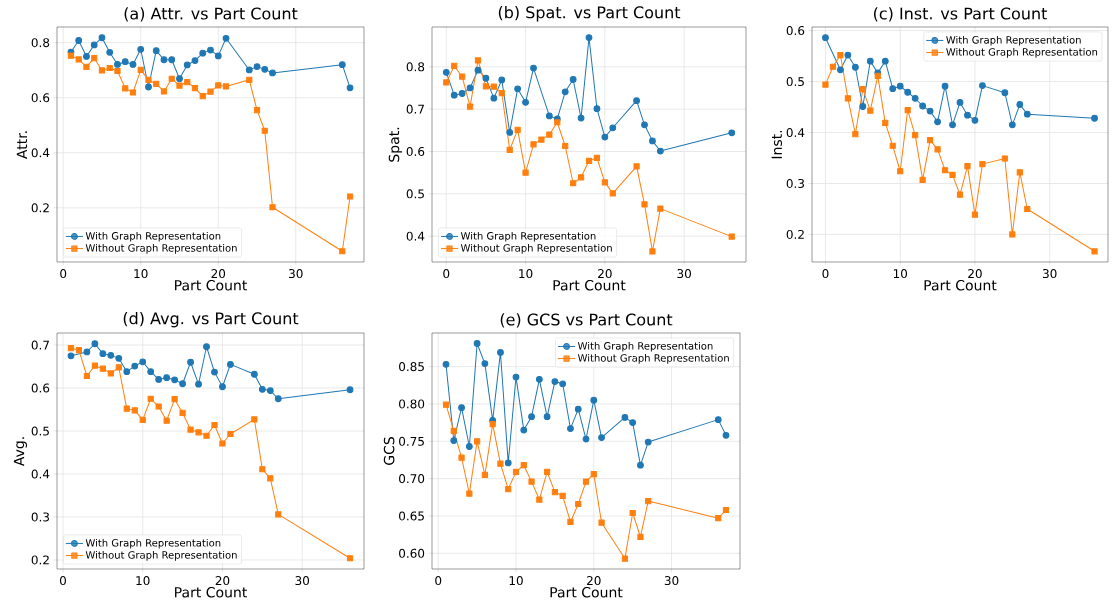 The height and width of the screenshot is (611, 1112). I want to click on x-tick-label: 10, so click(526, 274).